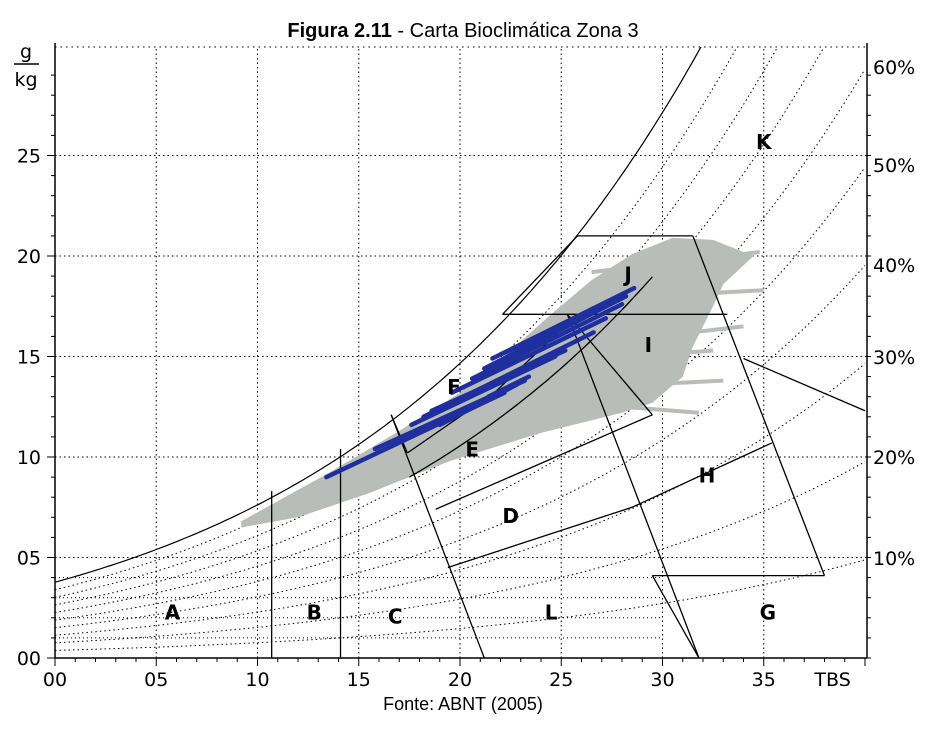 The image size is (926, 744). Describe the element at coordinates (894, 313) in the screenshot. I see `rh-axis-labels: 10% 20% 30% 40% 50% 60%` at that location.